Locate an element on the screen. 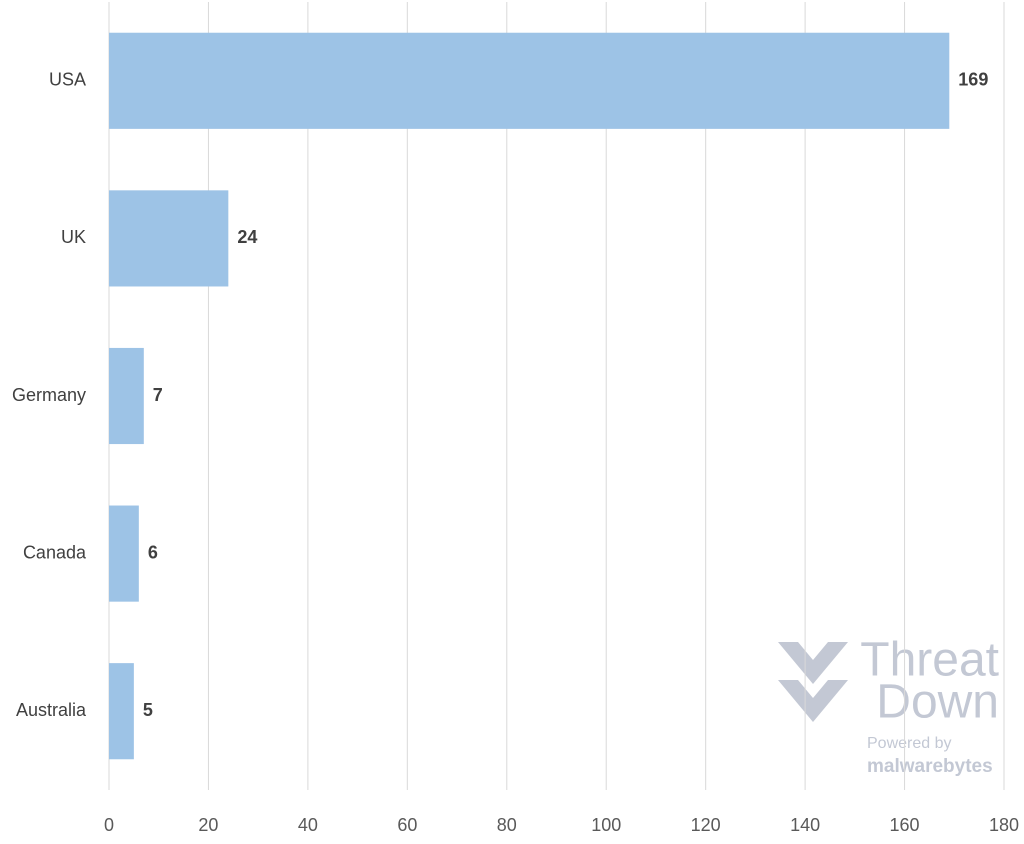 The width and height of the screenshot is (1024, 844). data-label: 5 is located at coordinates (148, 710).